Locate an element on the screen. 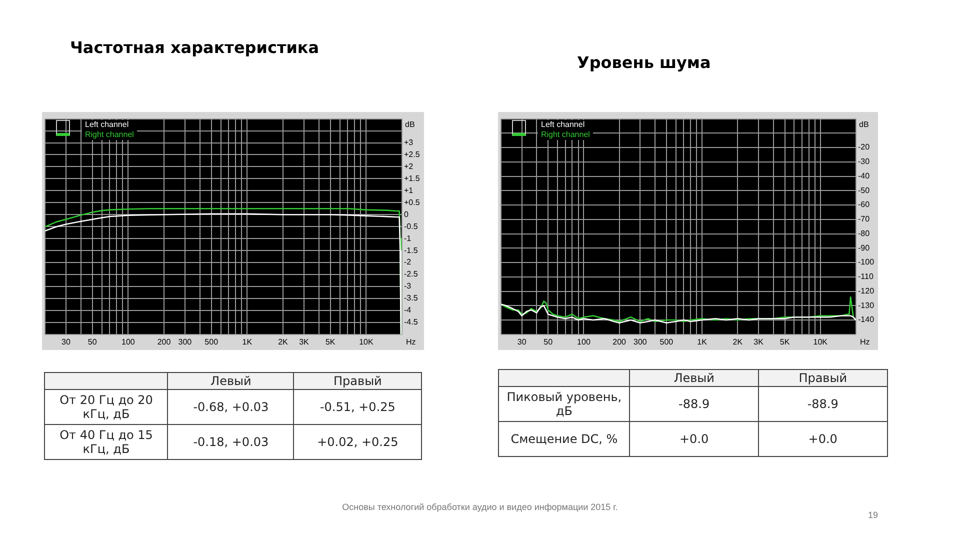  text: -0.18, +0.03 is located at coordinates (231, 442).